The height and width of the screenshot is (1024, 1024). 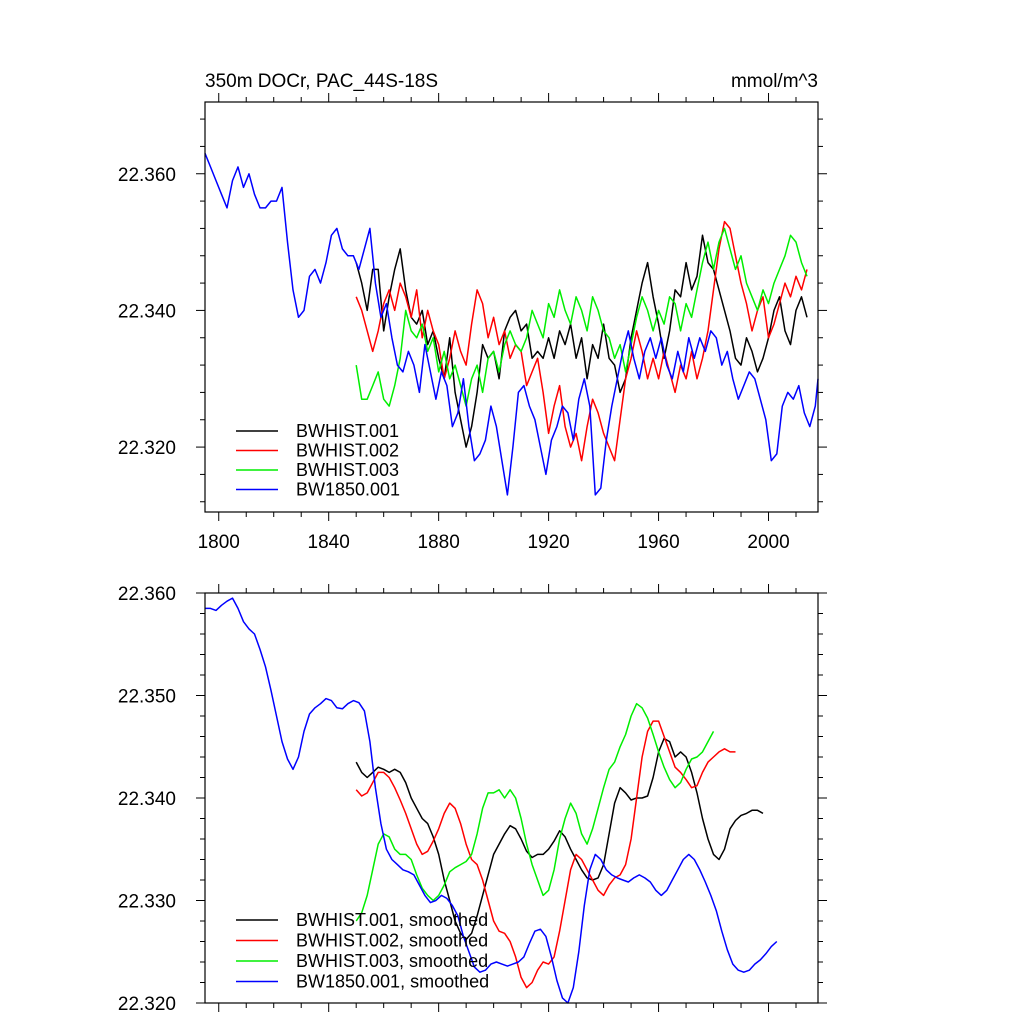 What do you see at coordinates (392, 982) in the screenshot?
I see `legend-label: BW1850.001, smoothed` at bounding box center [392, 982].